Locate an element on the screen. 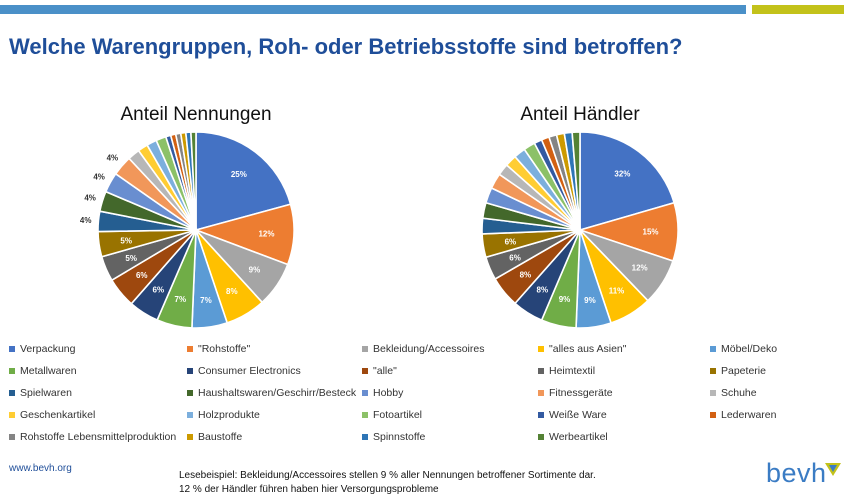 The image size is (850, 498). pie-data-label: 11% is located at coordinates (617, 290).